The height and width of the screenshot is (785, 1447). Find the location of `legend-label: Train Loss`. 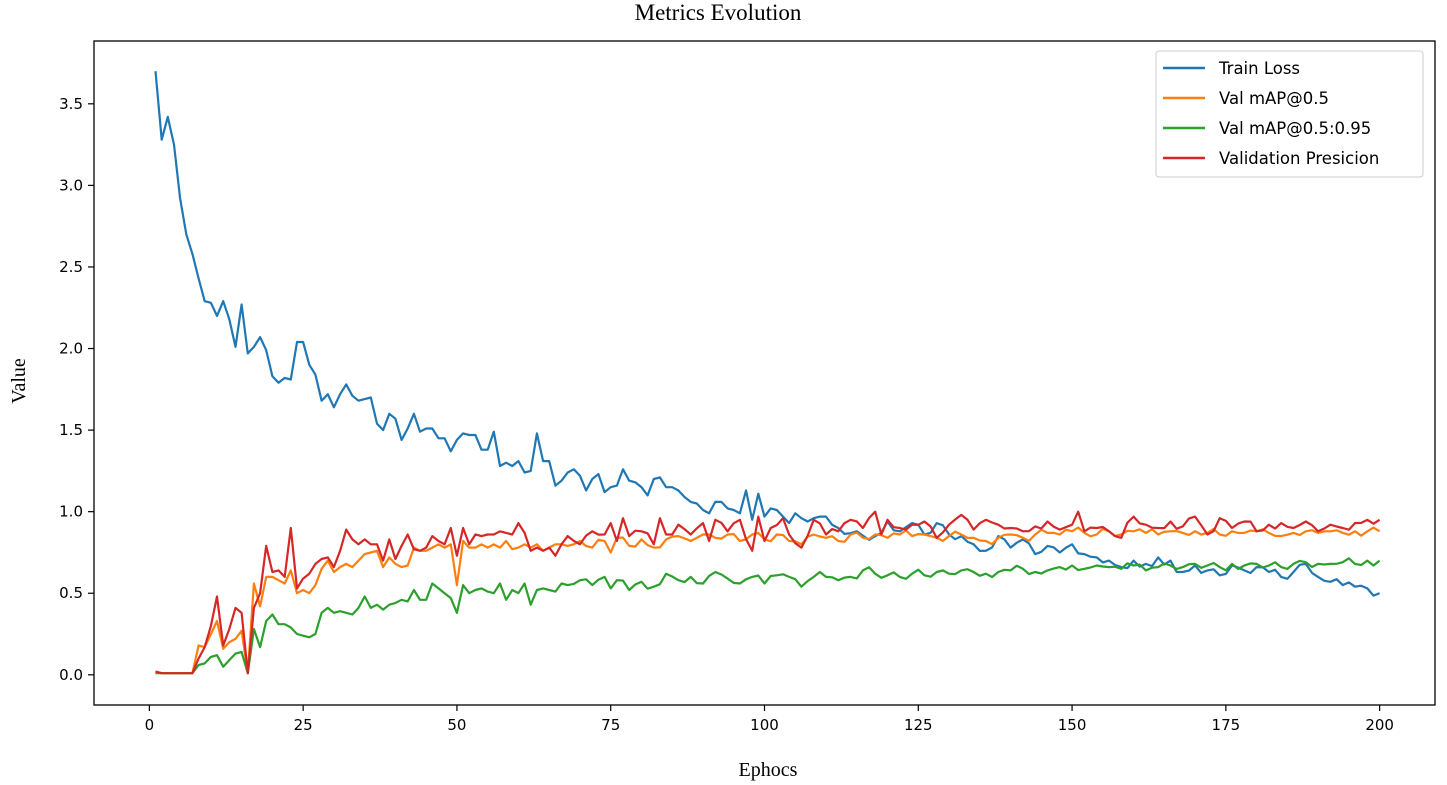

legend-label: Train Loss is located at coordinates (1259, 68).